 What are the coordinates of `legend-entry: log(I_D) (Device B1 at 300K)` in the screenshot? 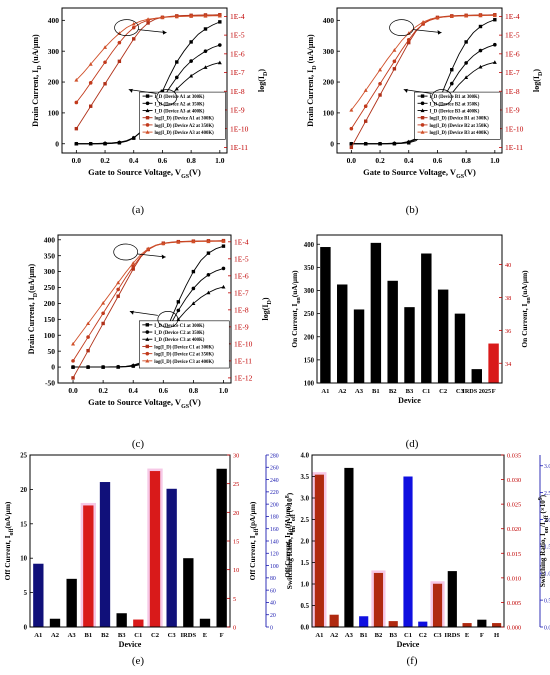 It's located at (460, 119).